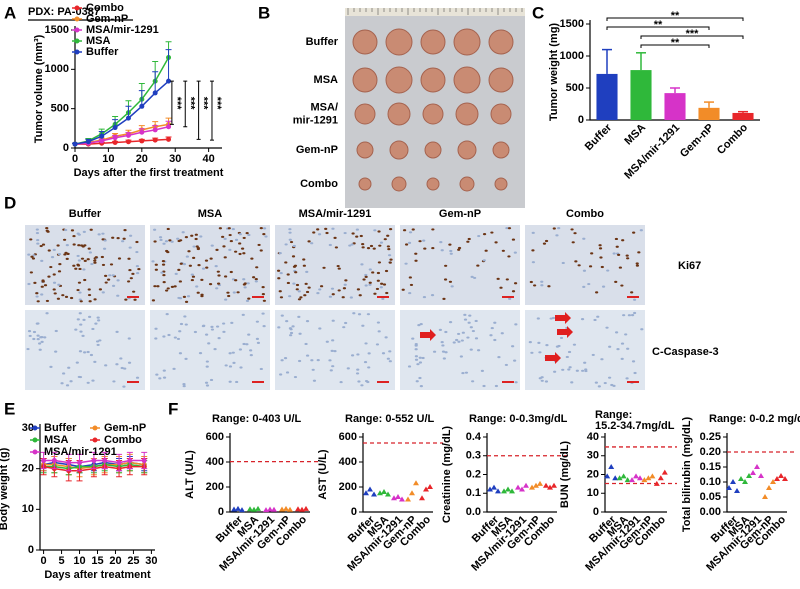  I want to click on y-tick-label: 0.20, so click(710, 452).